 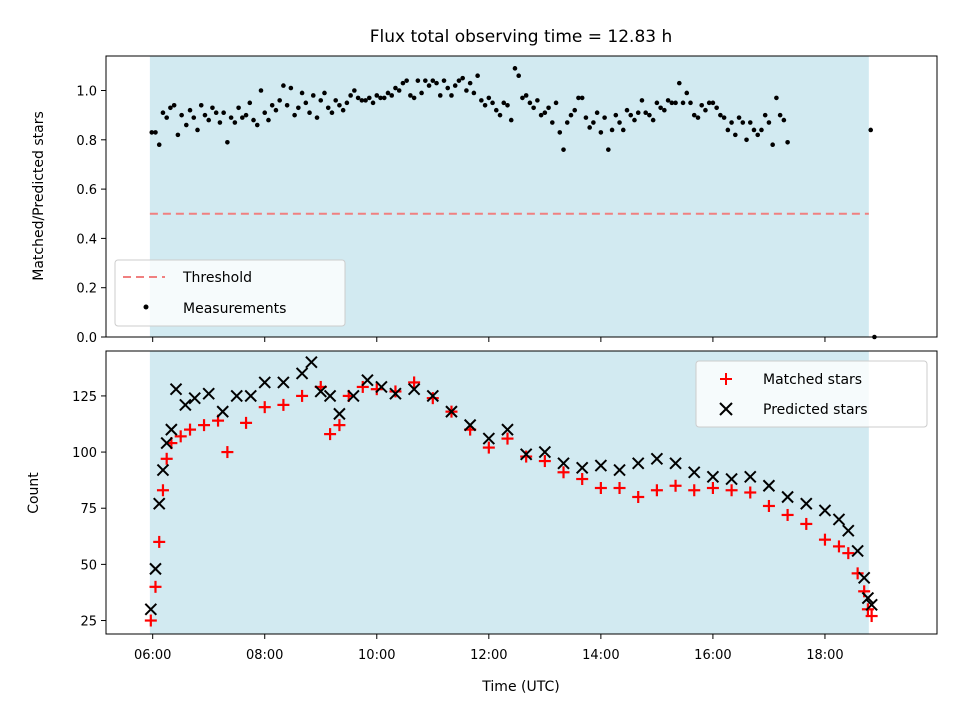 What do you see at coordinates (712, 655) in the screenshot?
I see `bottom-x-tick-label: 16:00` at bounding box center [712, 655].